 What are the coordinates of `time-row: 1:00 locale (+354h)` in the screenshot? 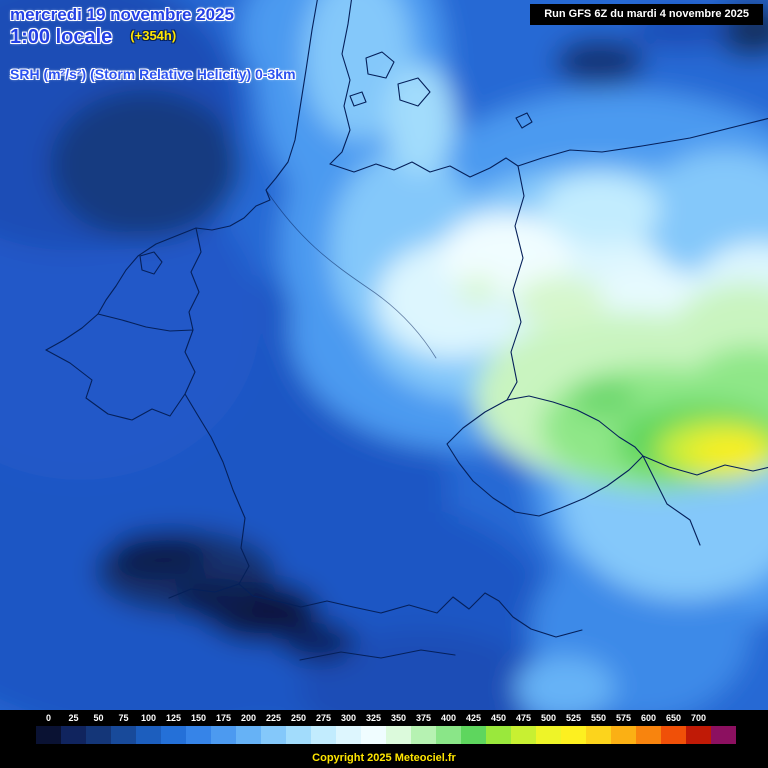 It's located at (93, 37).